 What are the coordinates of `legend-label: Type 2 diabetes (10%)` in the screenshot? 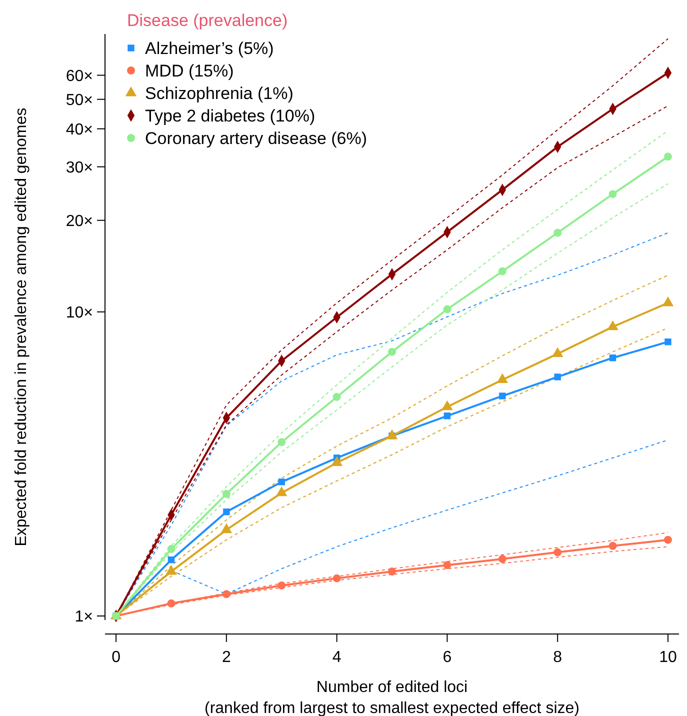 It's located at (230, 116).